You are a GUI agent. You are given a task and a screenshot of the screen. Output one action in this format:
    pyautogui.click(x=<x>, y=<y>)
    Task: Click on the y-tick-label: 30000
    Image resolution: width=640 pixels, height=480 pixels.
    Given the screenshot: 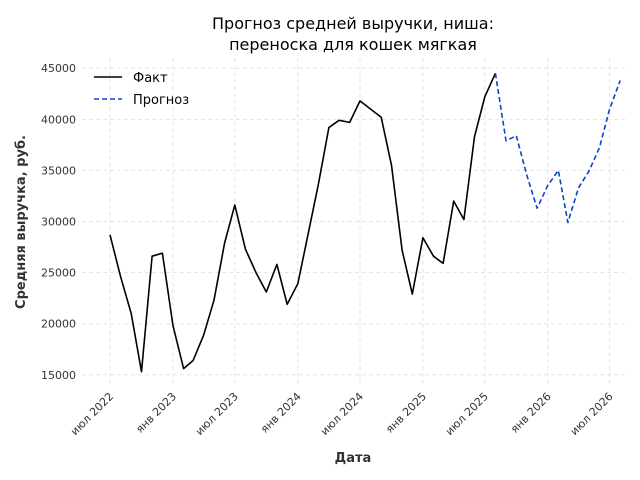 What is the action you would take?
    pyautogui.click(x=58, y=222)
    